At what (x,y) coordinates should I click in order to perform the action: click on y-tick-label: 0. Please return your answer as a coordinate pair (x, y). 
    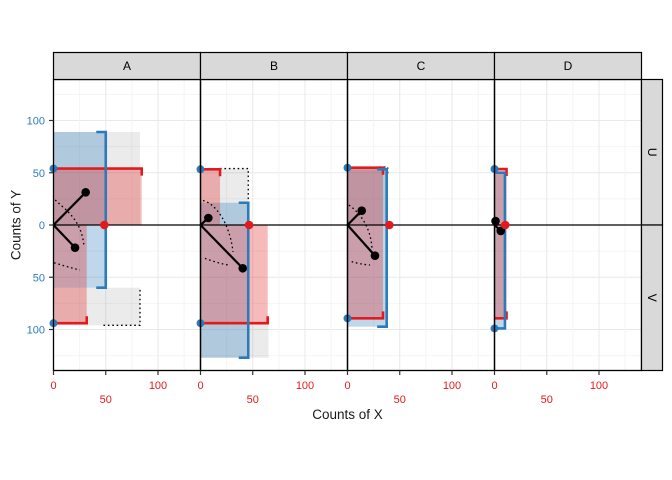
    Looking at the image, I should click on (42, 226).